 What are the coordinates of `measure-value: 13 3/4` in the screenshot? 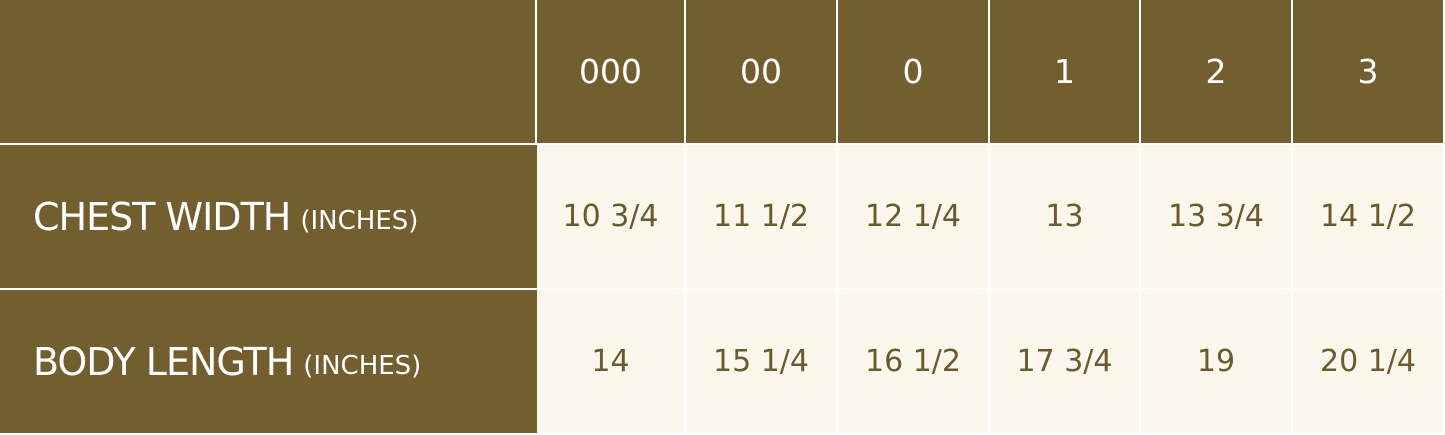 It's located at (1217, 217).